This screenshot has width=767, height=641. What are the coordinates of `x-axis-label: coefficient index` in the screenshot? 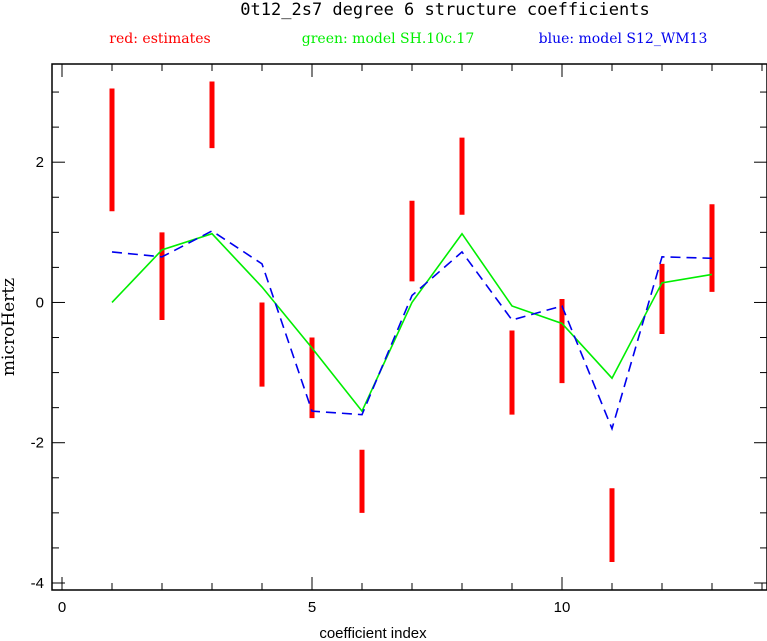 It's located at (373, 633).